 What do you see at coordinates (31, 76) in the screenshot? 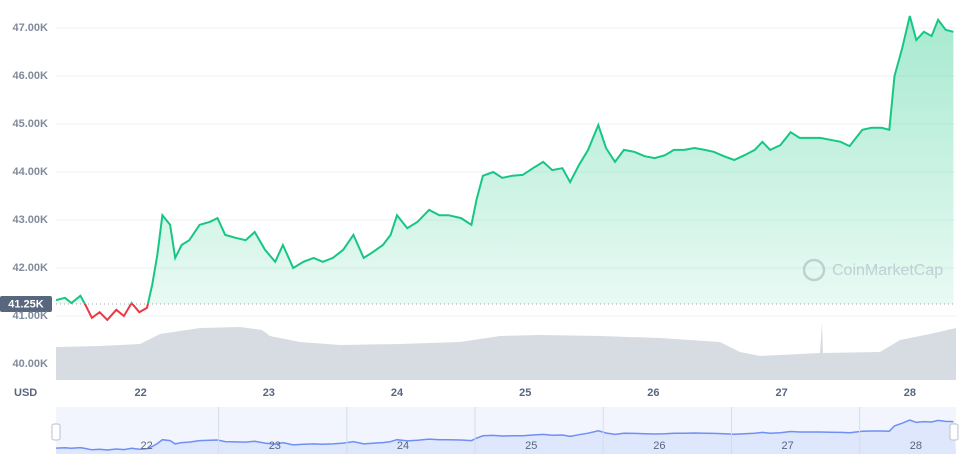
I see `y-tick-label: 46.00K` at bounding box center [31, 76].